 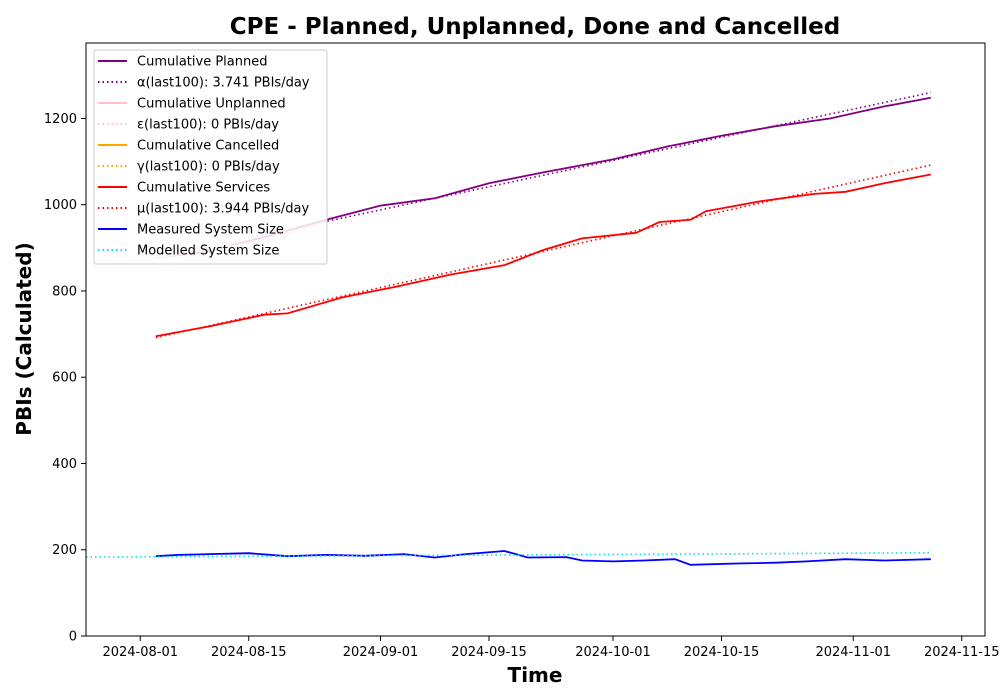 What do you see at coordinates (223, 209) in the screenshot?
I see `legend-label-7: μ(last100): 3.944 PBIs/day` at bounding box center [223, 209].